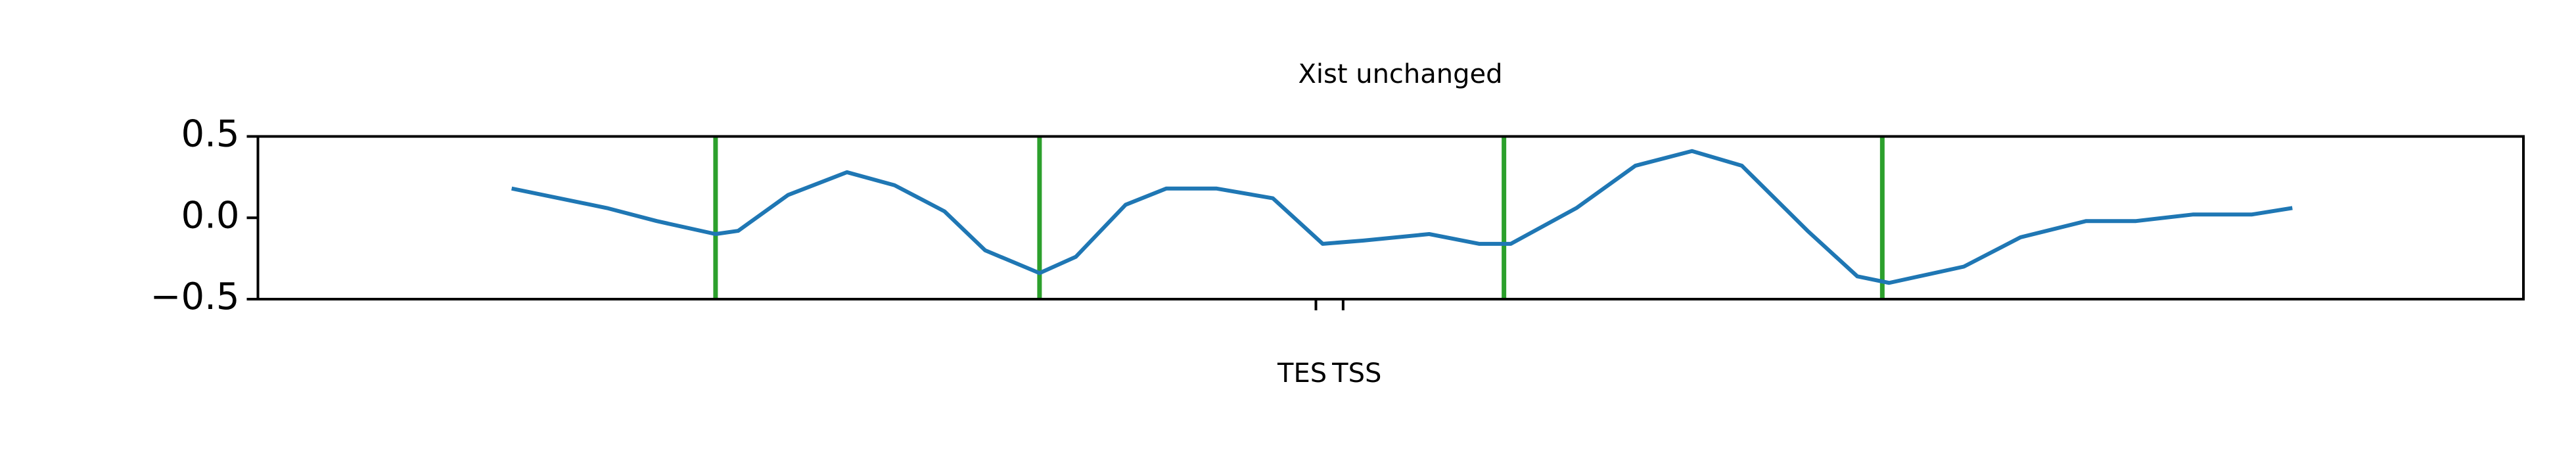 The image size is (2576, 453). What do you see at coordinates (1400, 74) in the screenshot?
I see `chart-title: Xist unchanged` at bounding box center [1400, 74].